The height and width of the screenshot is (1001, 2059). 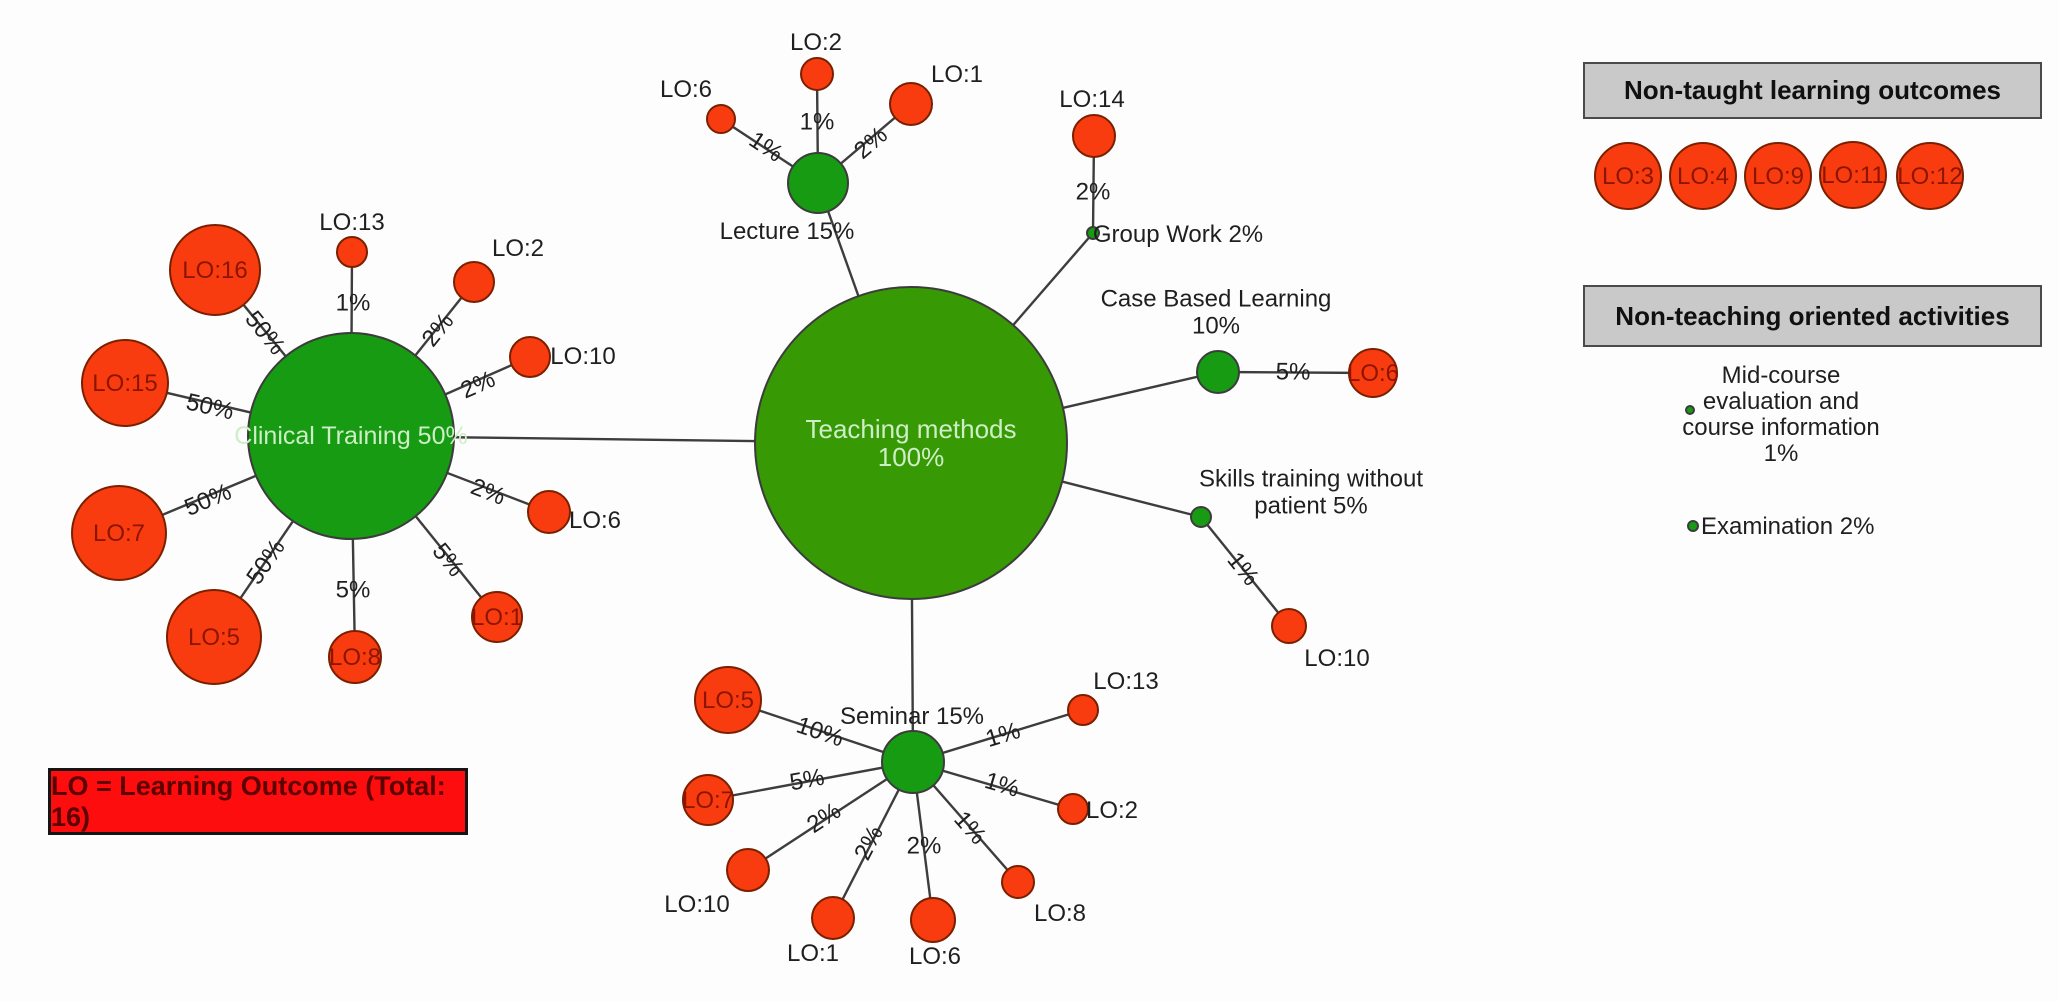 I want to click on edge-label-l2: 1%, so click(x=817, y=122).